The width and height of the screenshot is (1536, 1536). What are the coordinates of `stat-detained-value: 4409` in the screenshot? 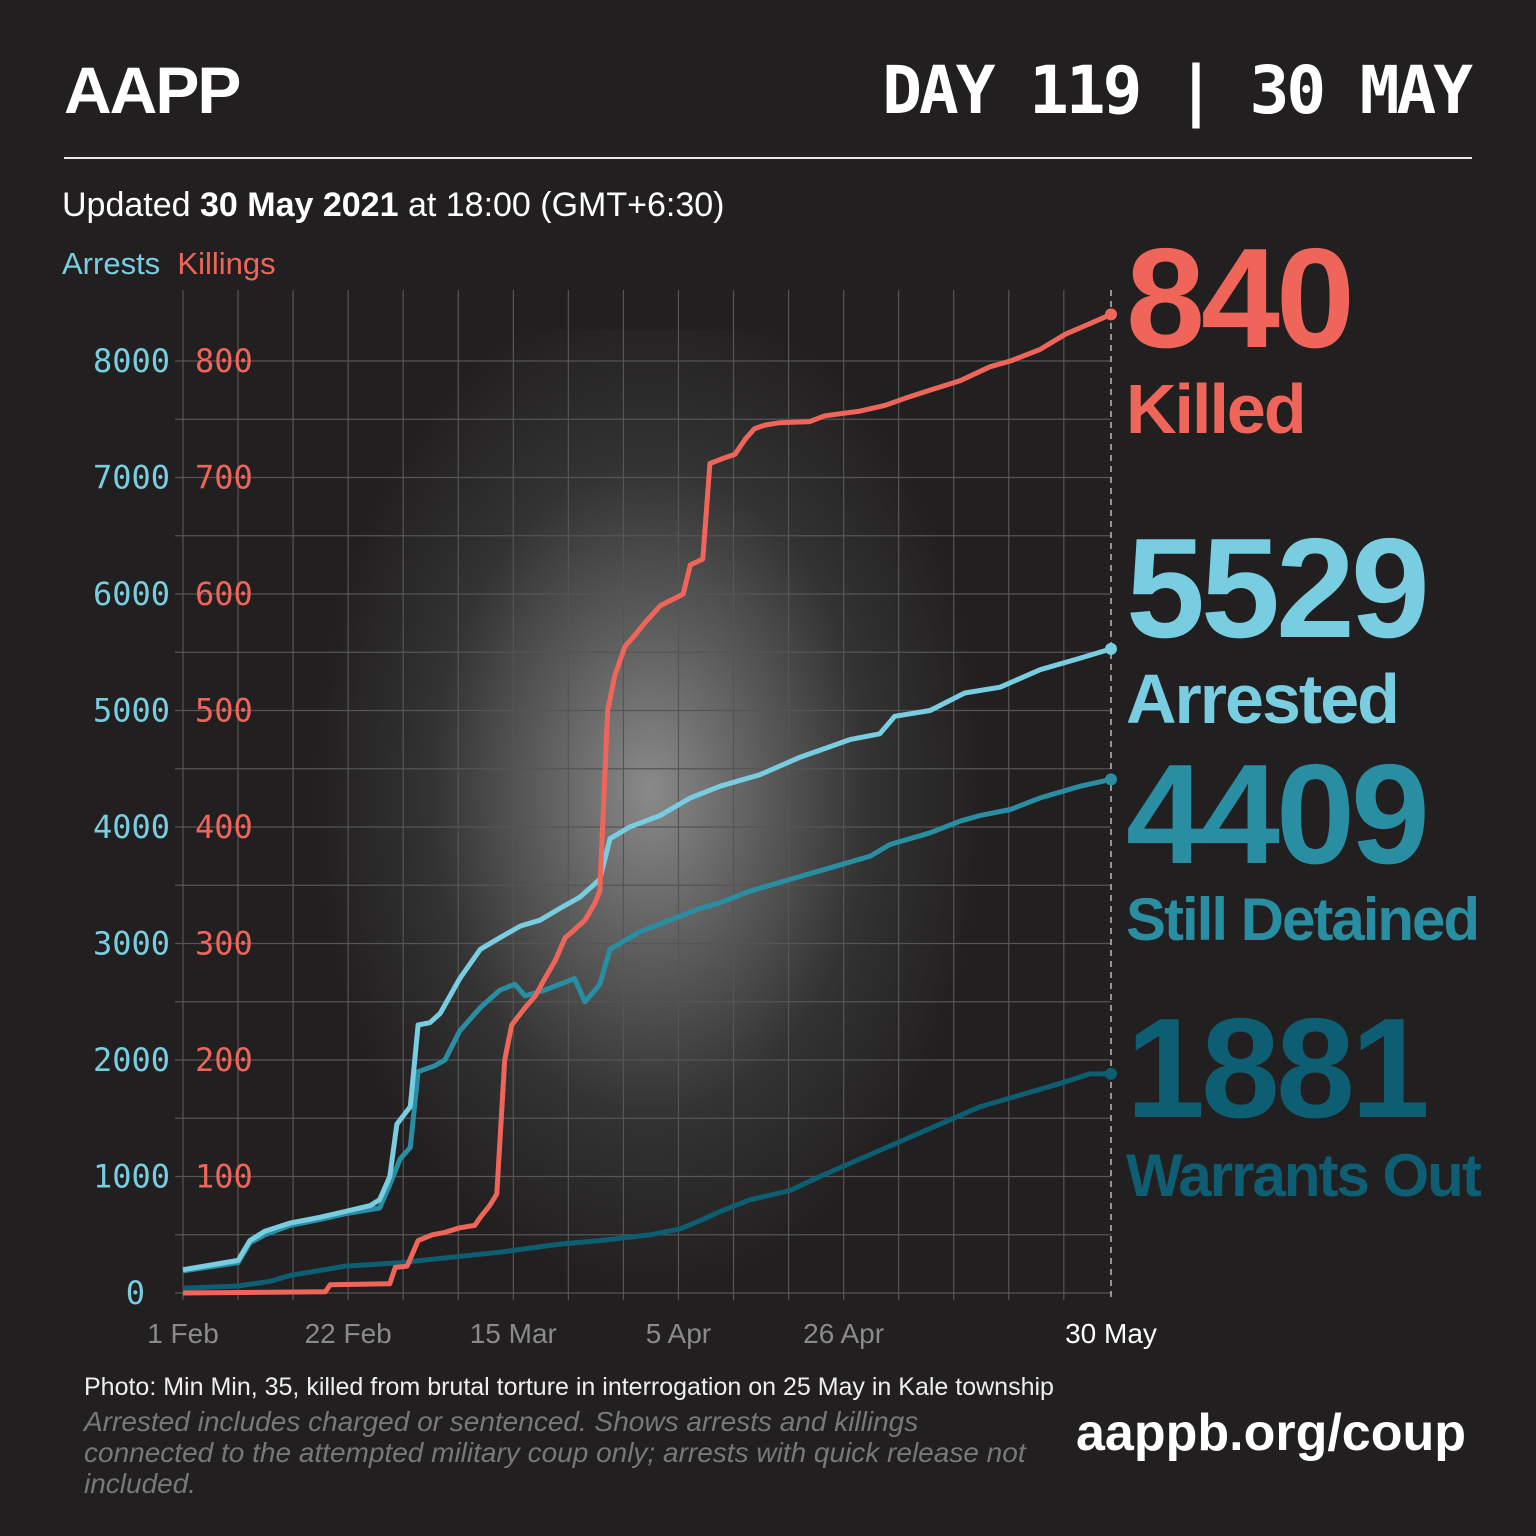 It's located at (1278, 814).